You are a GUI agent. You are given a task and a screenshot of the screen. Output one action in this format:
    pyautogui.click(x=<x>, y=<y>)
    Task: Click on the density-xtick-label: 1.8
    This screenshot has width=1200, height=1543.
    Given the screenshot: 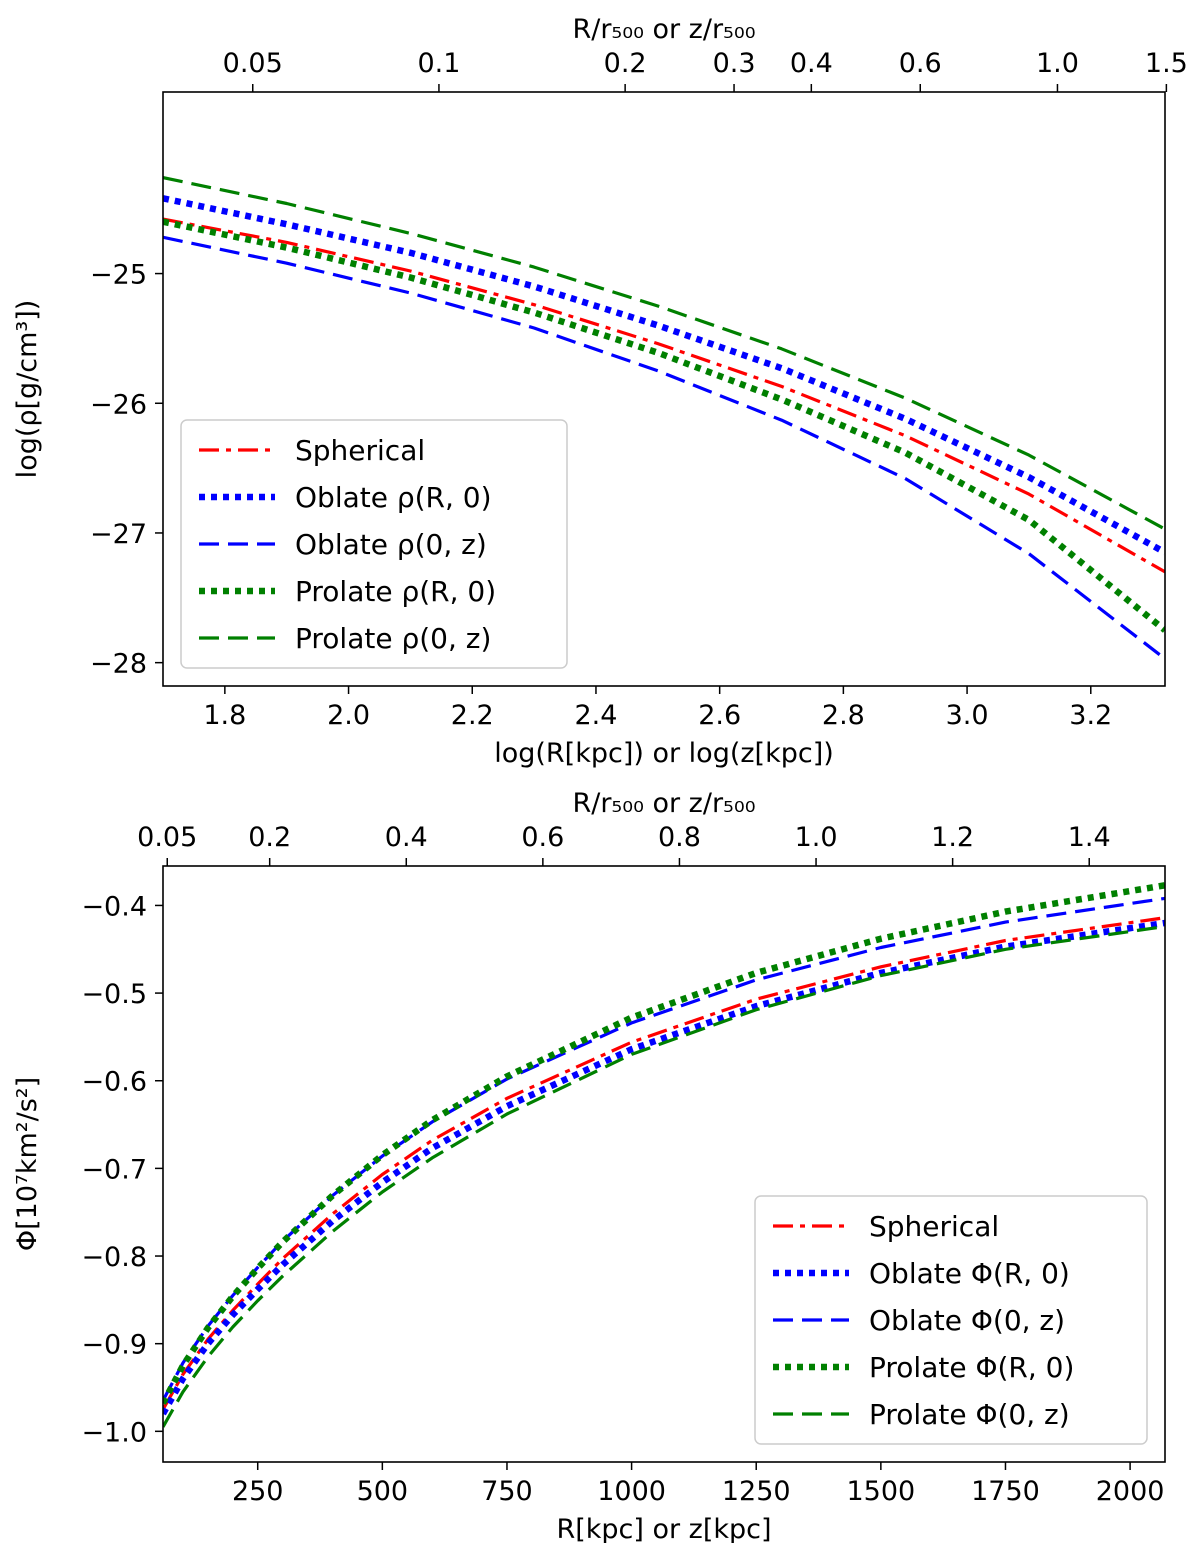 What is the action you would take?
    pyautogui.click(x=224, y=715)
    